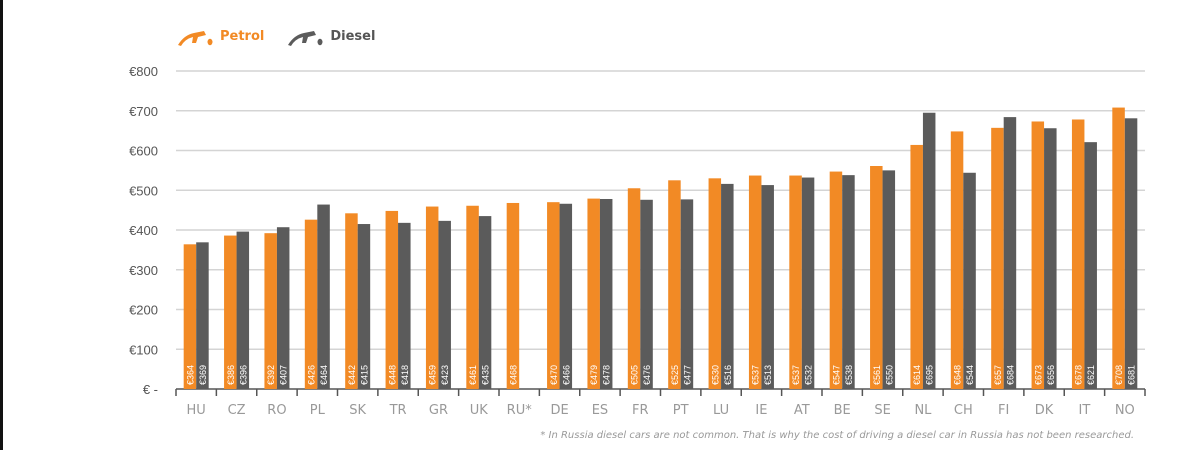 This screenshot has height=450, width=1200. What do you see at coordinates (276, 410) in the screenshot?
I see `x-tick-label: RO` at bounding box center [276, 410].